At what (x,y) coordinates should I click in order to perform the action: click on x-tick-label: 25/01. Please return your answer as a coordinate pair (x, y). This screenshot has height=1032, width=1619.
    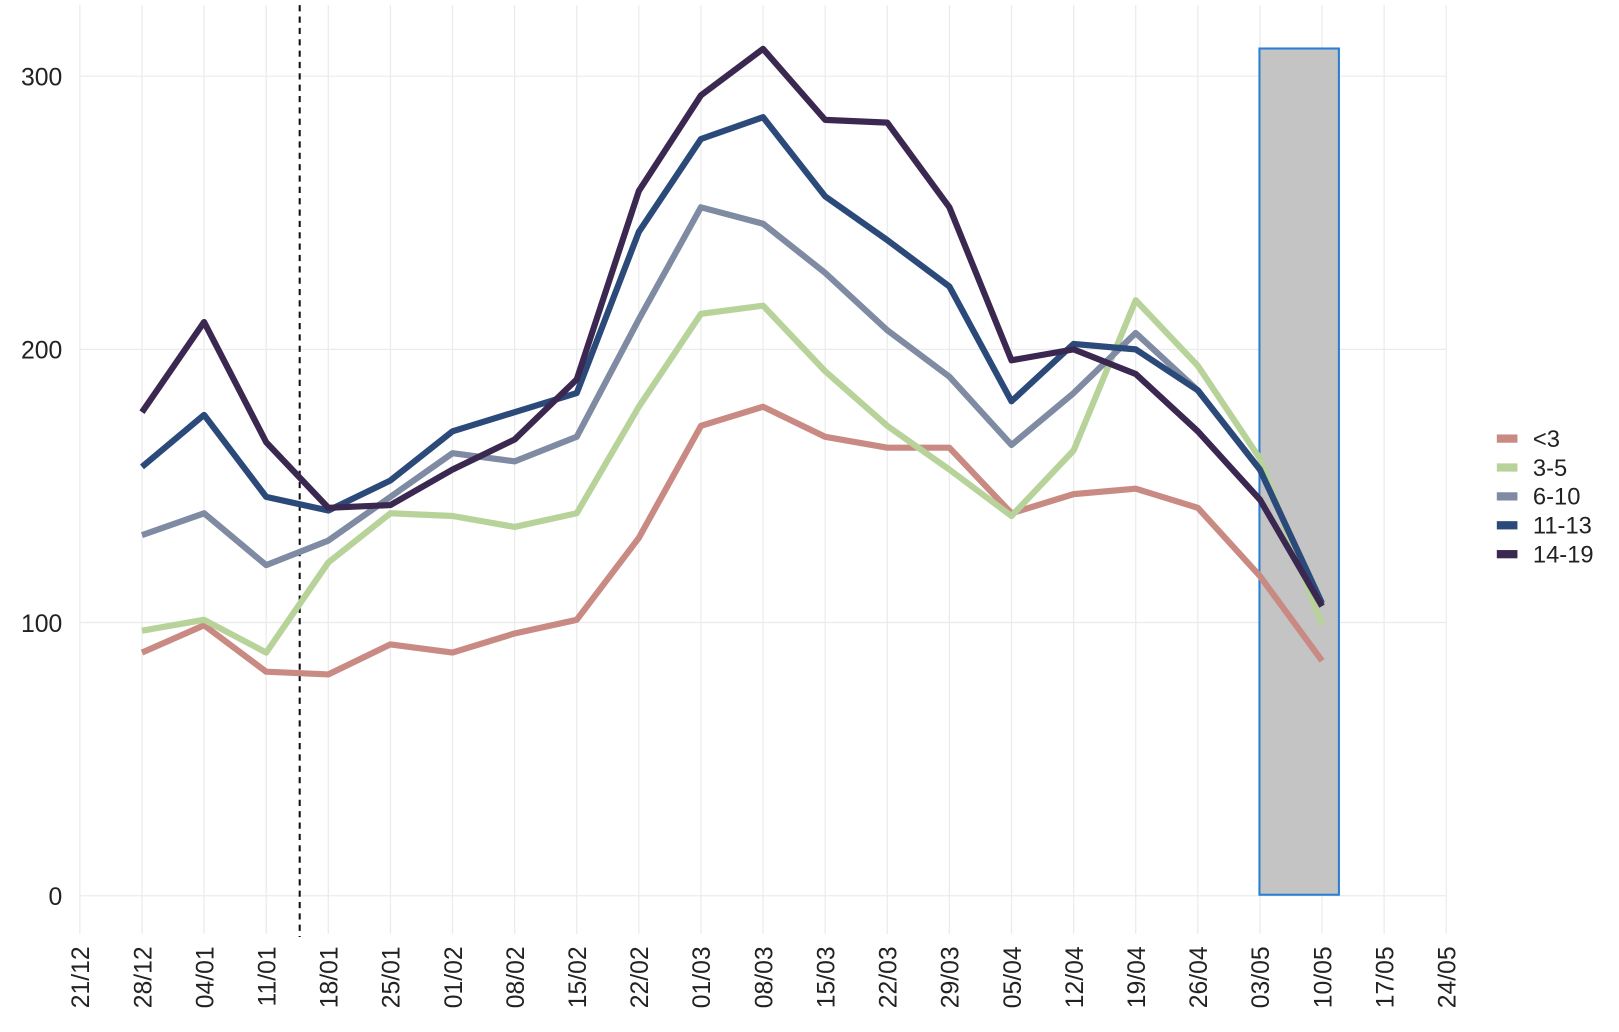
    Looking at the image, I should click on (392, 977).